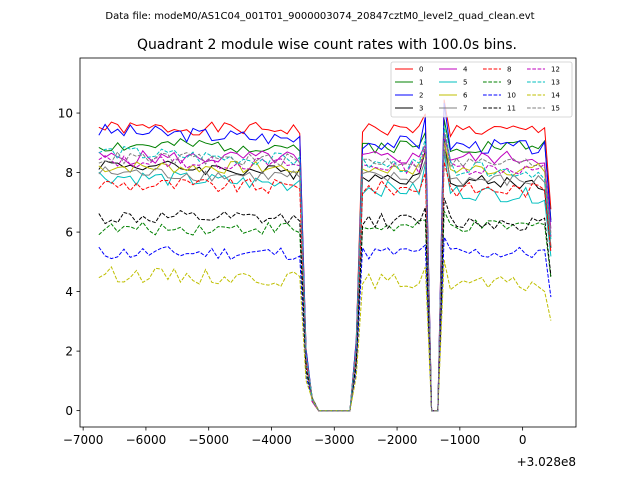 This screenshot has width=640, height=480. I want to click on legend-box, so click(481, 89).